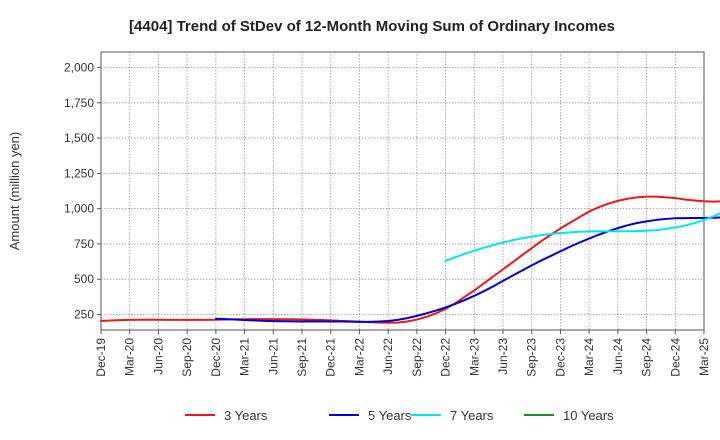 The image size is (720, 440). Describe the element at coordinates (302, 357) in the screenshot. I see `x-tick-label: Sep-21` at that location.